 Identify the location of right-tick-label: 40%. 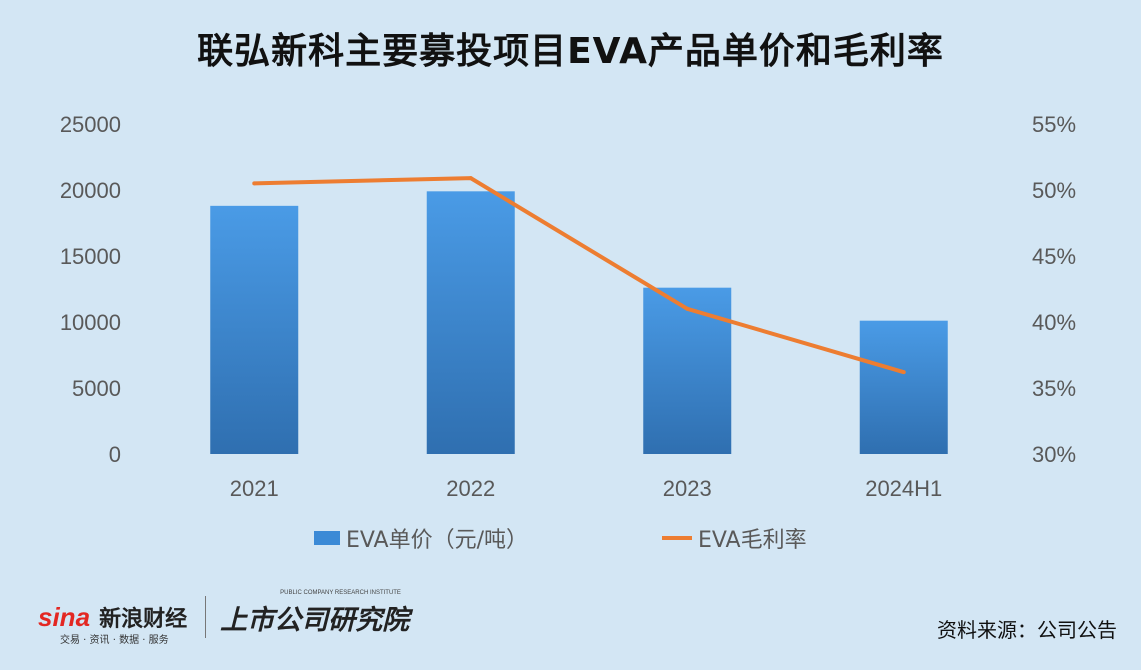
(1054, 322).